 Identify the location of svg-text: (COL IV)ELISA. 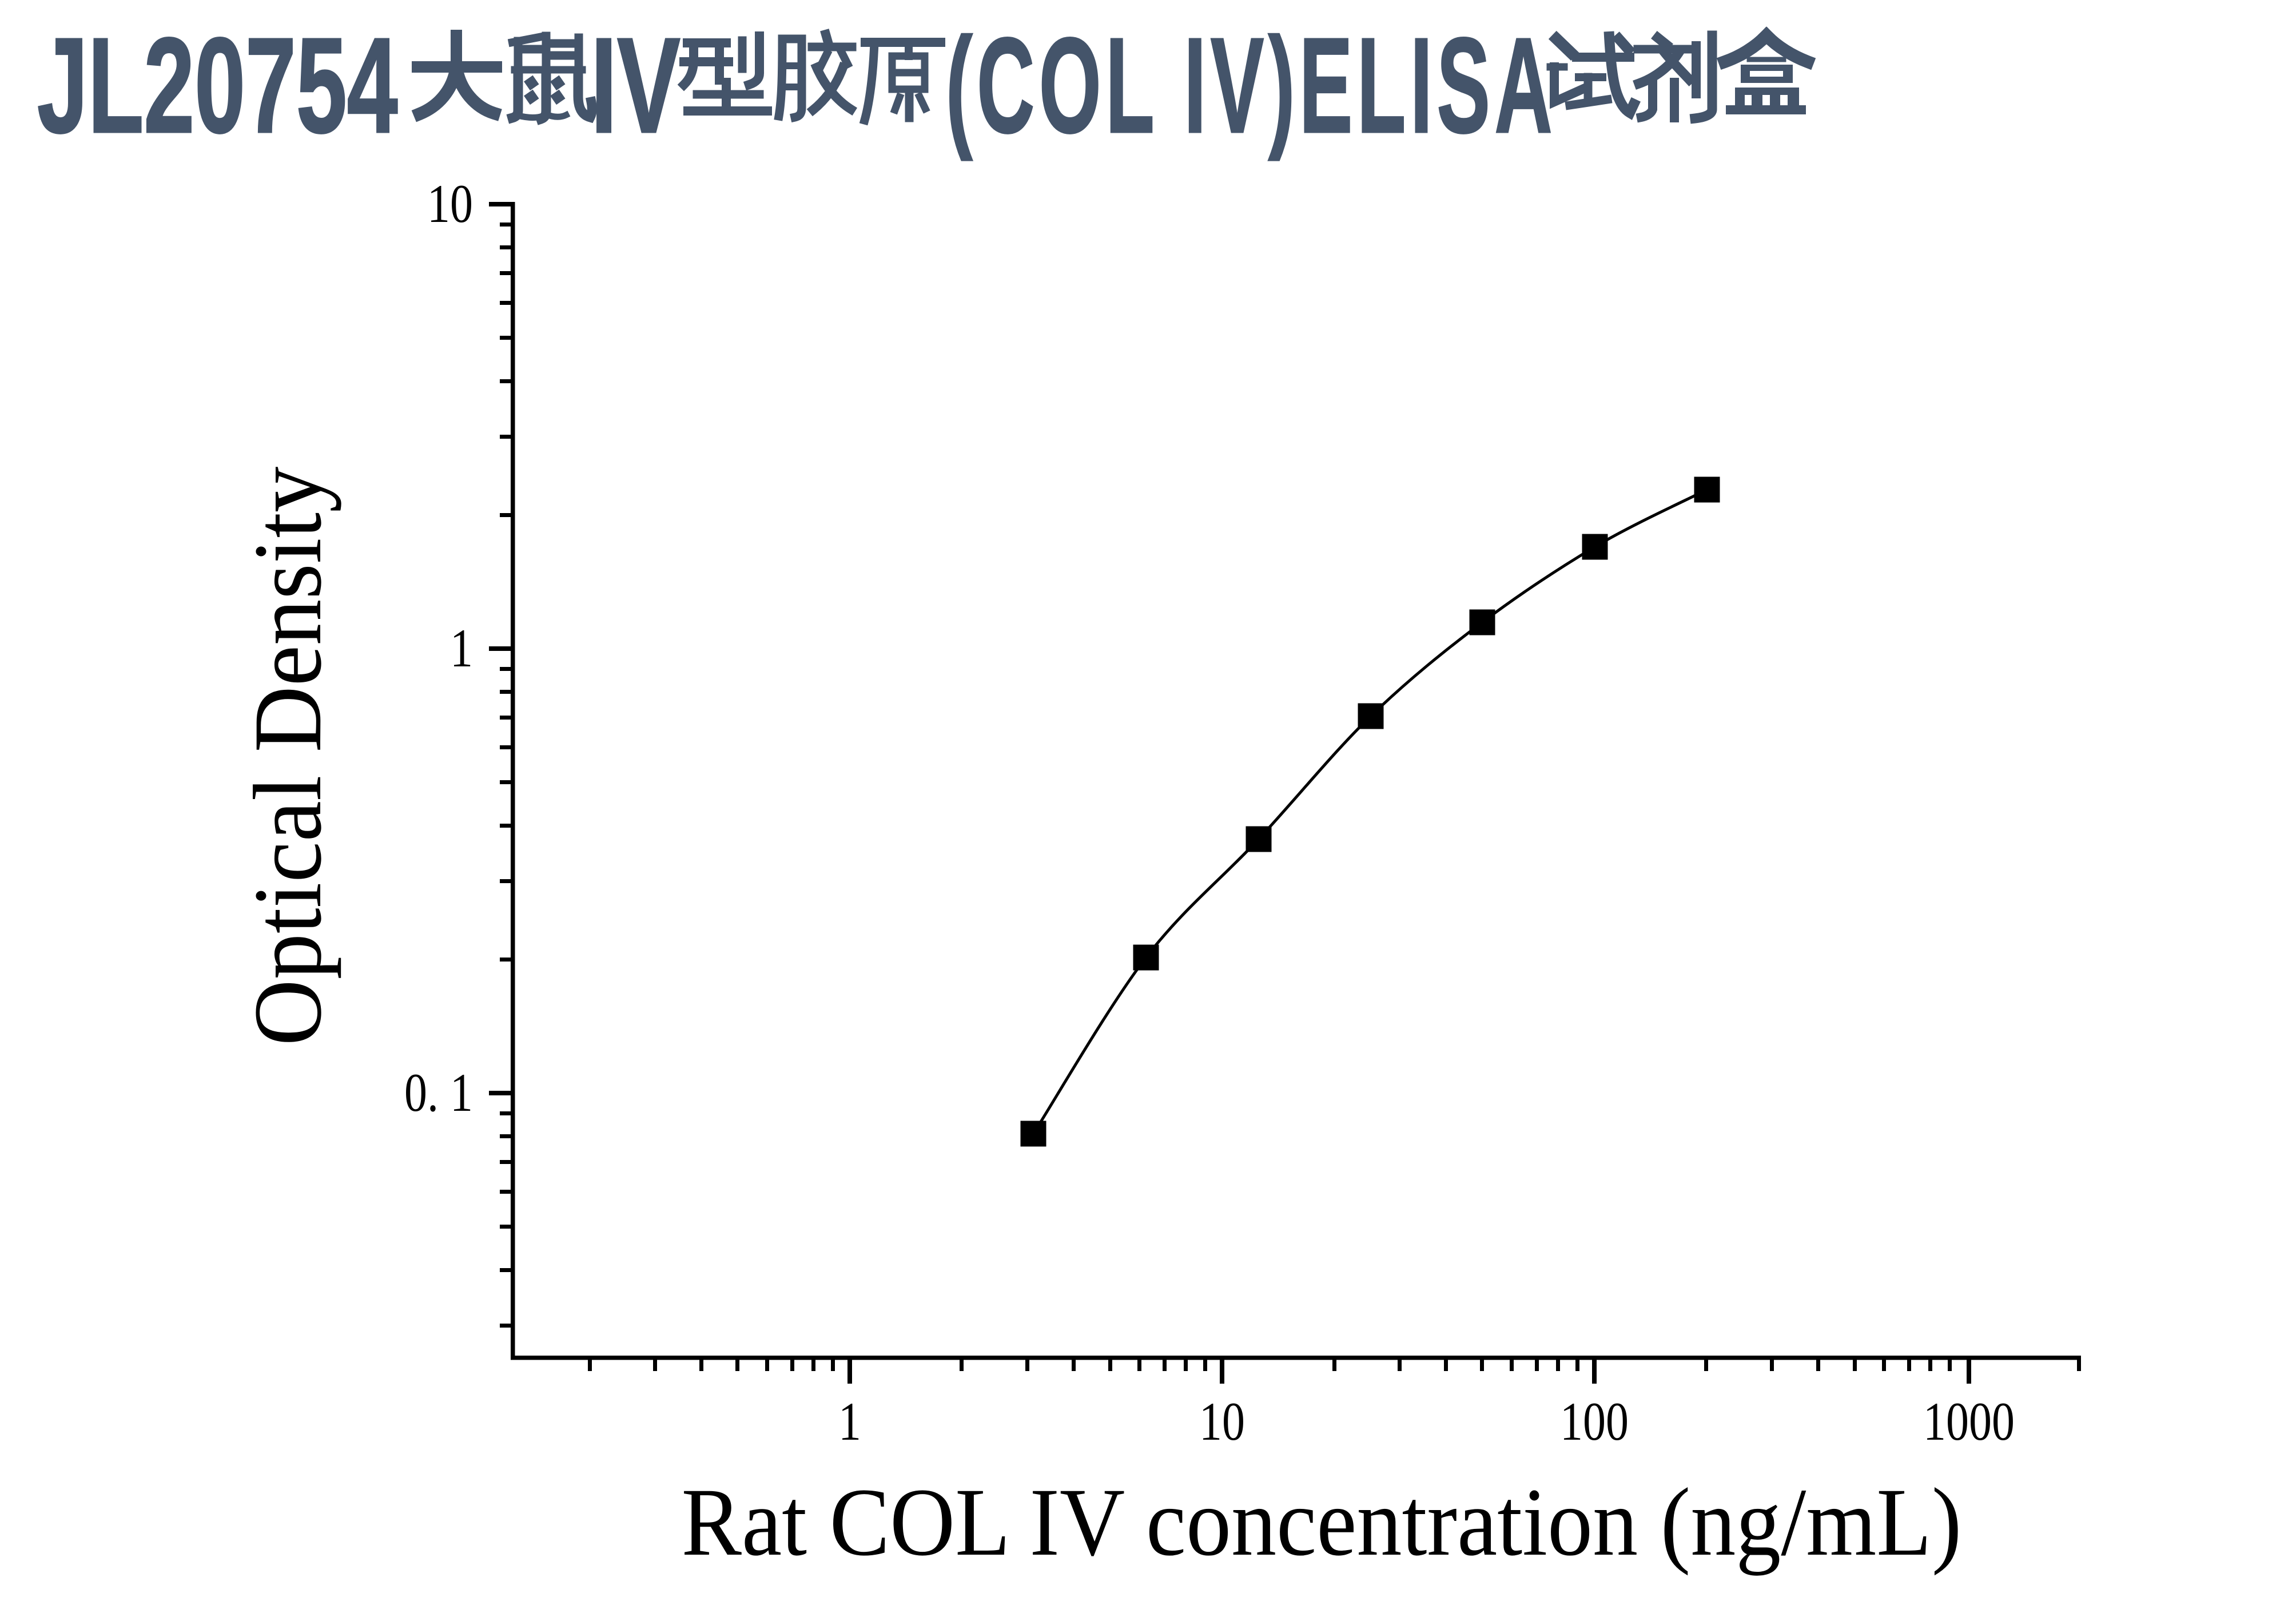
(1252, 85).